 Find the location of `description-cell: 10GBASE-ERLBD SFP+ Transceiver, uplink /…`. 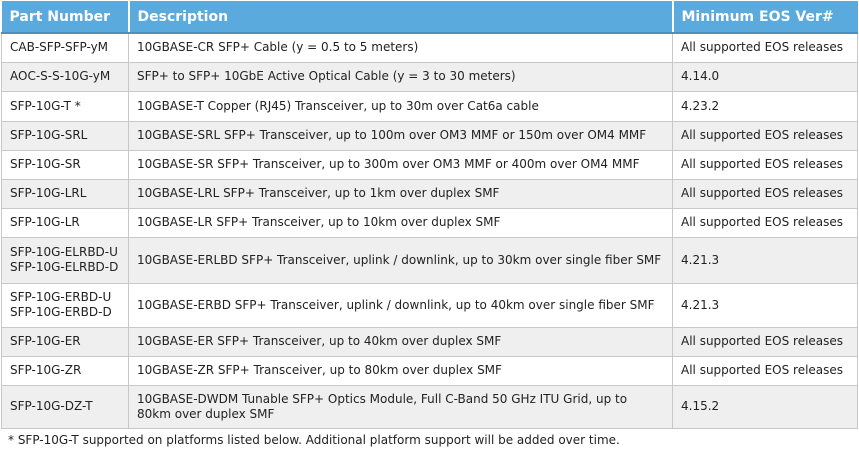

description-cell: 10GBASE-ERLBD SFP+ Transceiver, uplink /… is located at coordinates (400, 260).